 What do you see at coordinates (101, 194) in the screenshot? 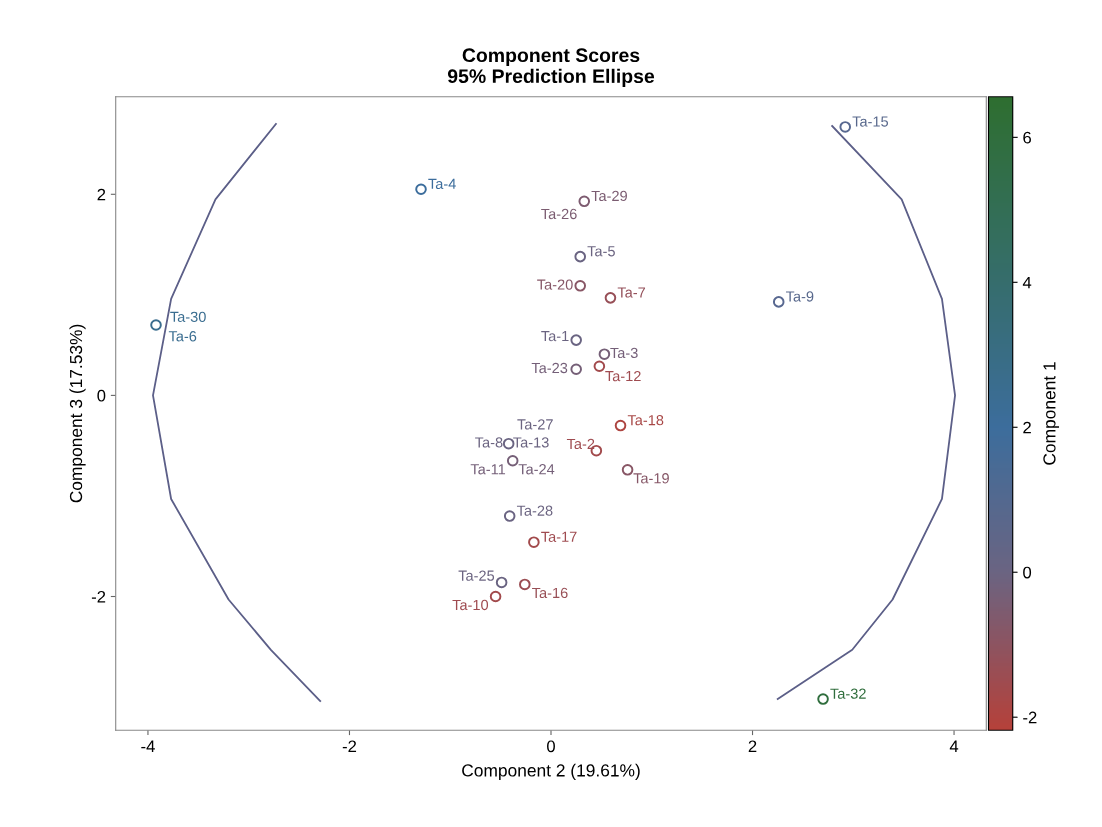
I see `y-tick-label: 2` at bounding box center [101, 194].